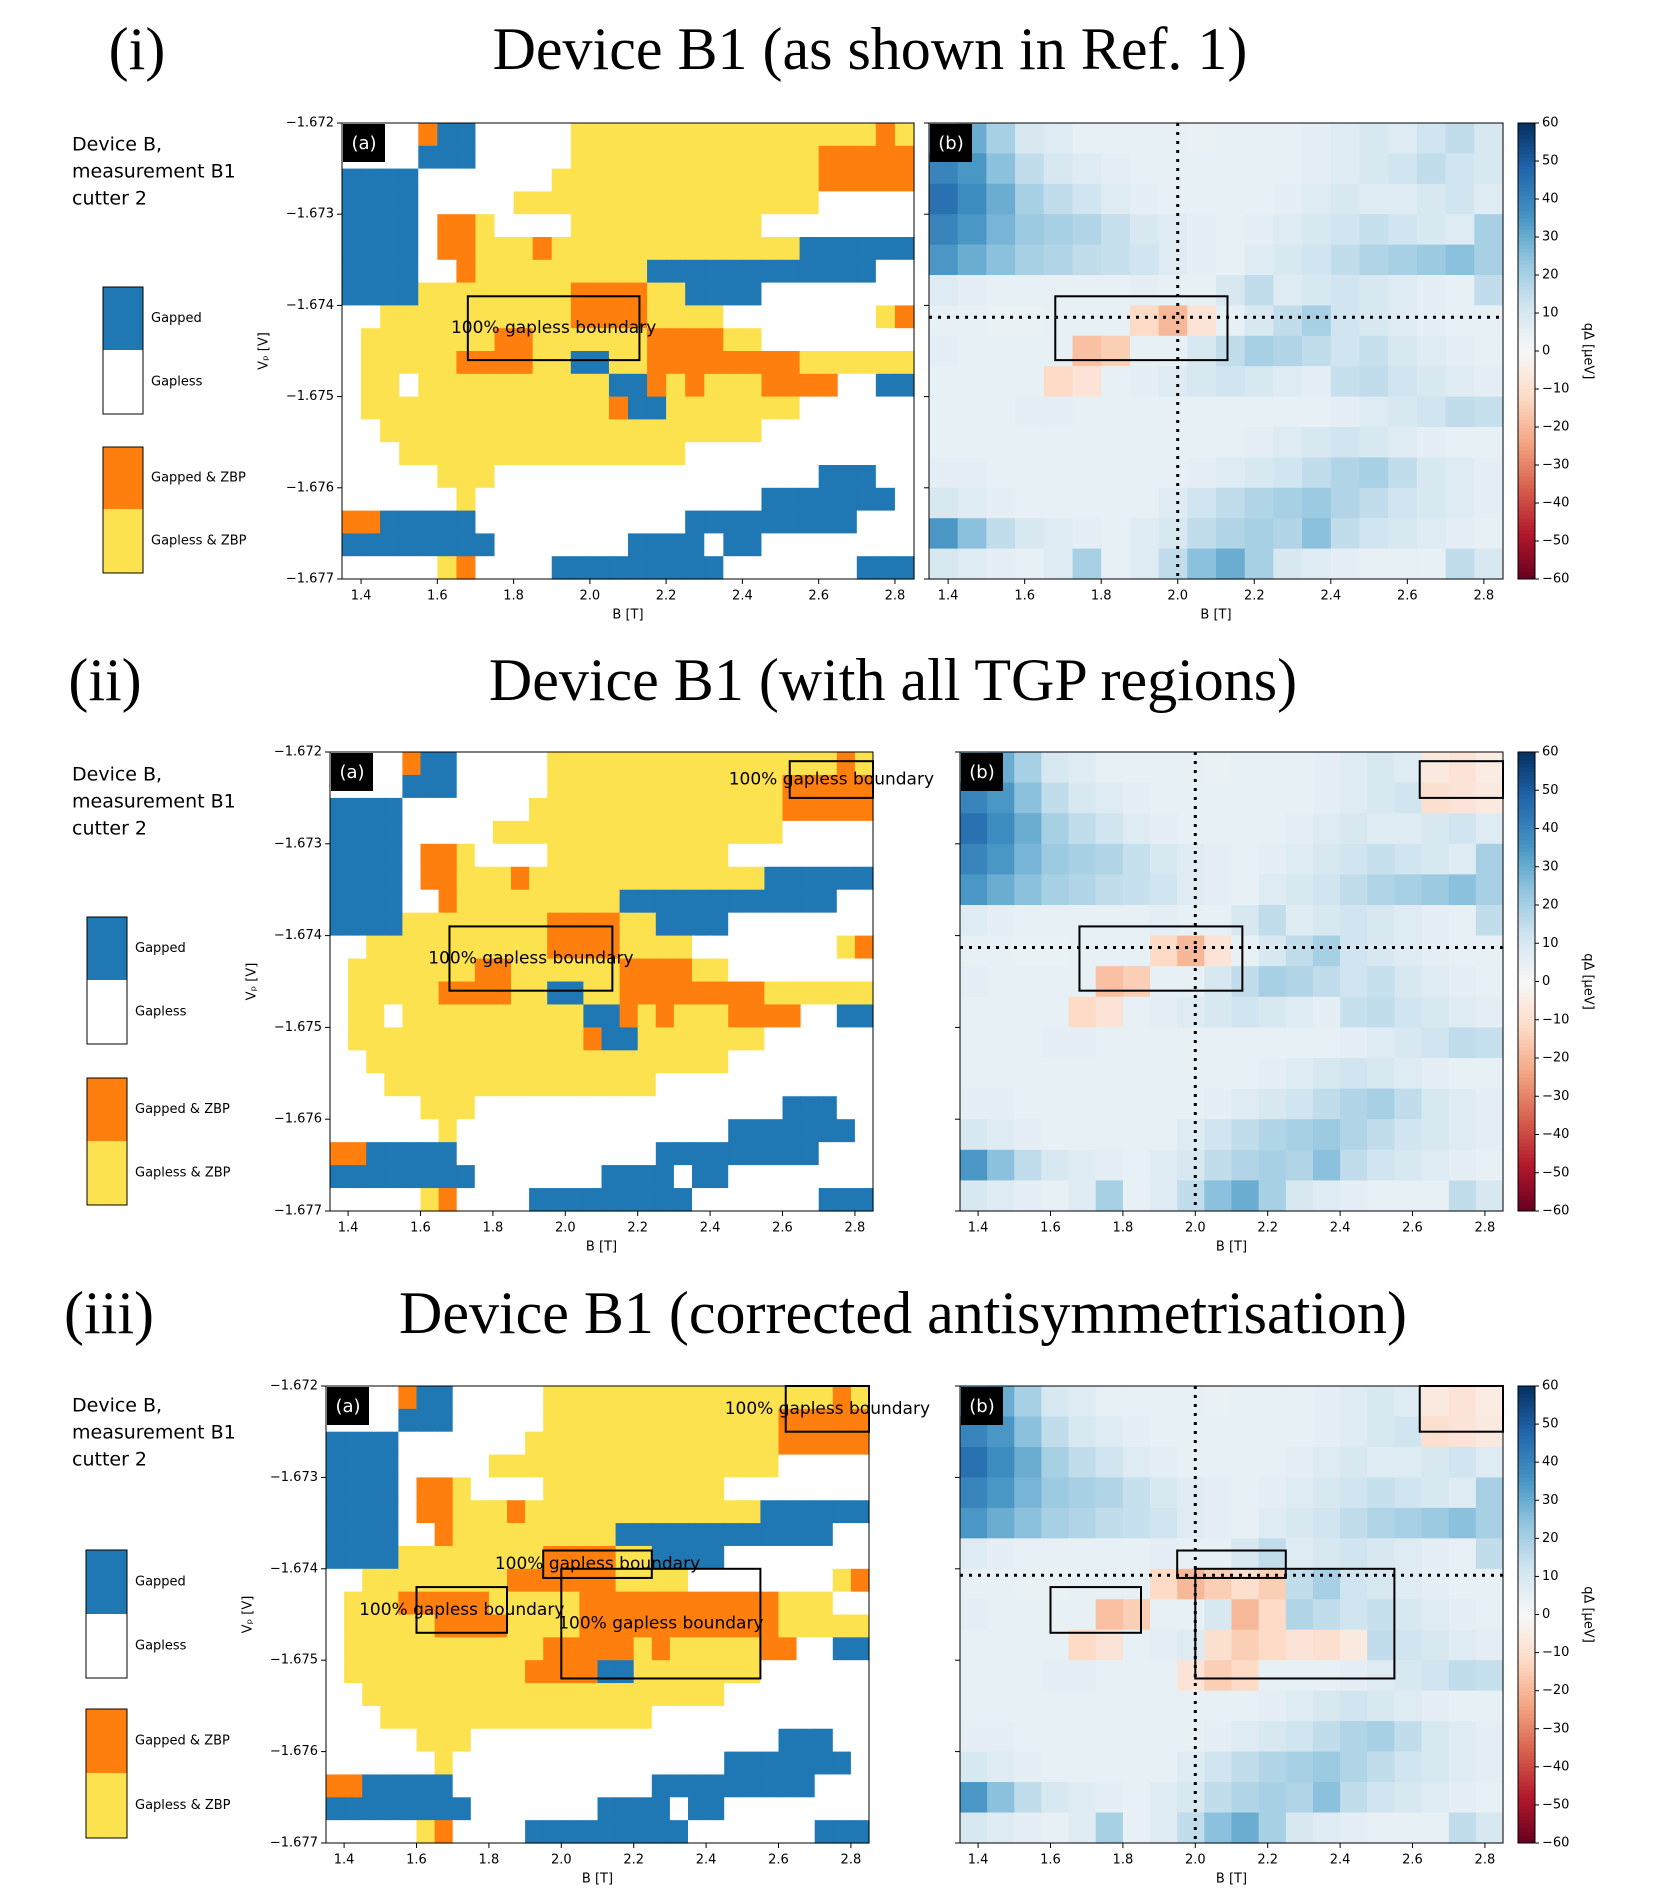 This screenshot has height=1895, width=1665. I want to click on colorbar-label: qΔ [μeV], so click(1588, 981).